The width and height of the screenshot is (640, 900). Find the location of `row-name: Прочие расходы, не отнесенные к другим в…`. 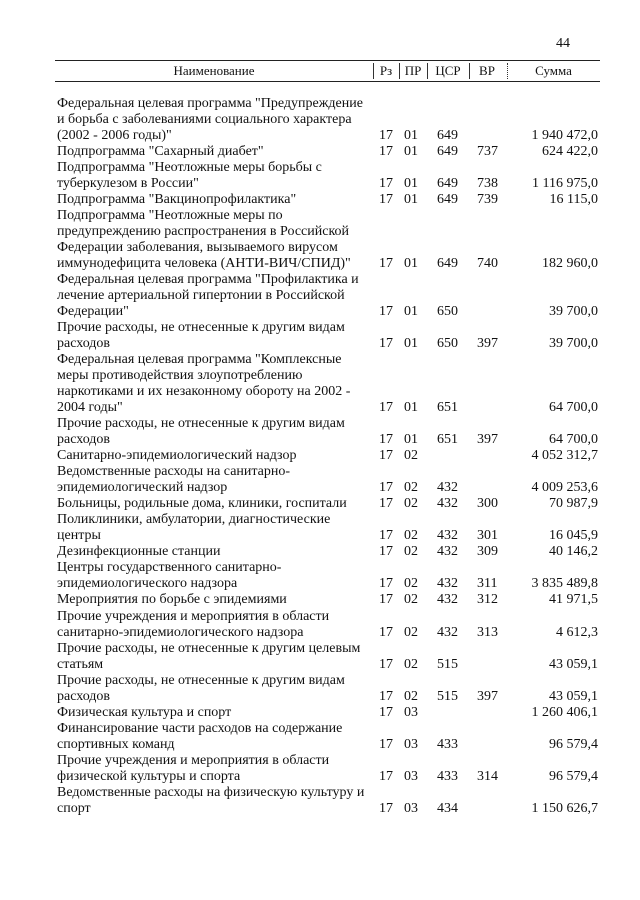

row-name: Прочие расходы, не отнесенные к другим в… is located at coordinates (201, 688).